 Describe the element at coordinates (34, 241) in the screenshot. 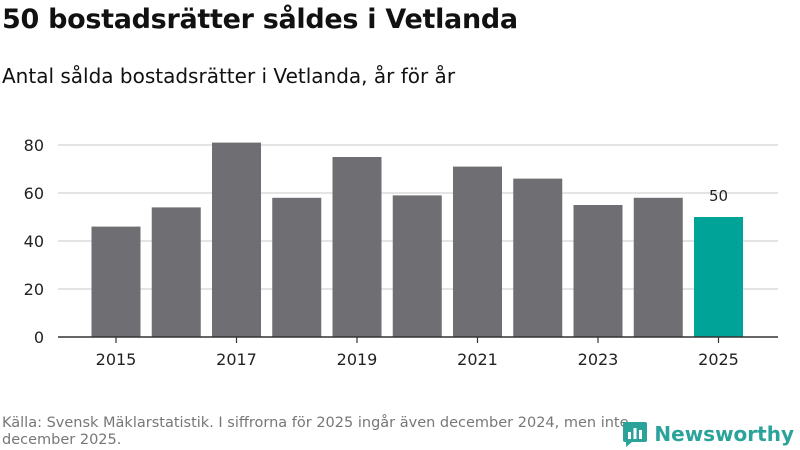

I see `y-tick-label: 40` at that location.